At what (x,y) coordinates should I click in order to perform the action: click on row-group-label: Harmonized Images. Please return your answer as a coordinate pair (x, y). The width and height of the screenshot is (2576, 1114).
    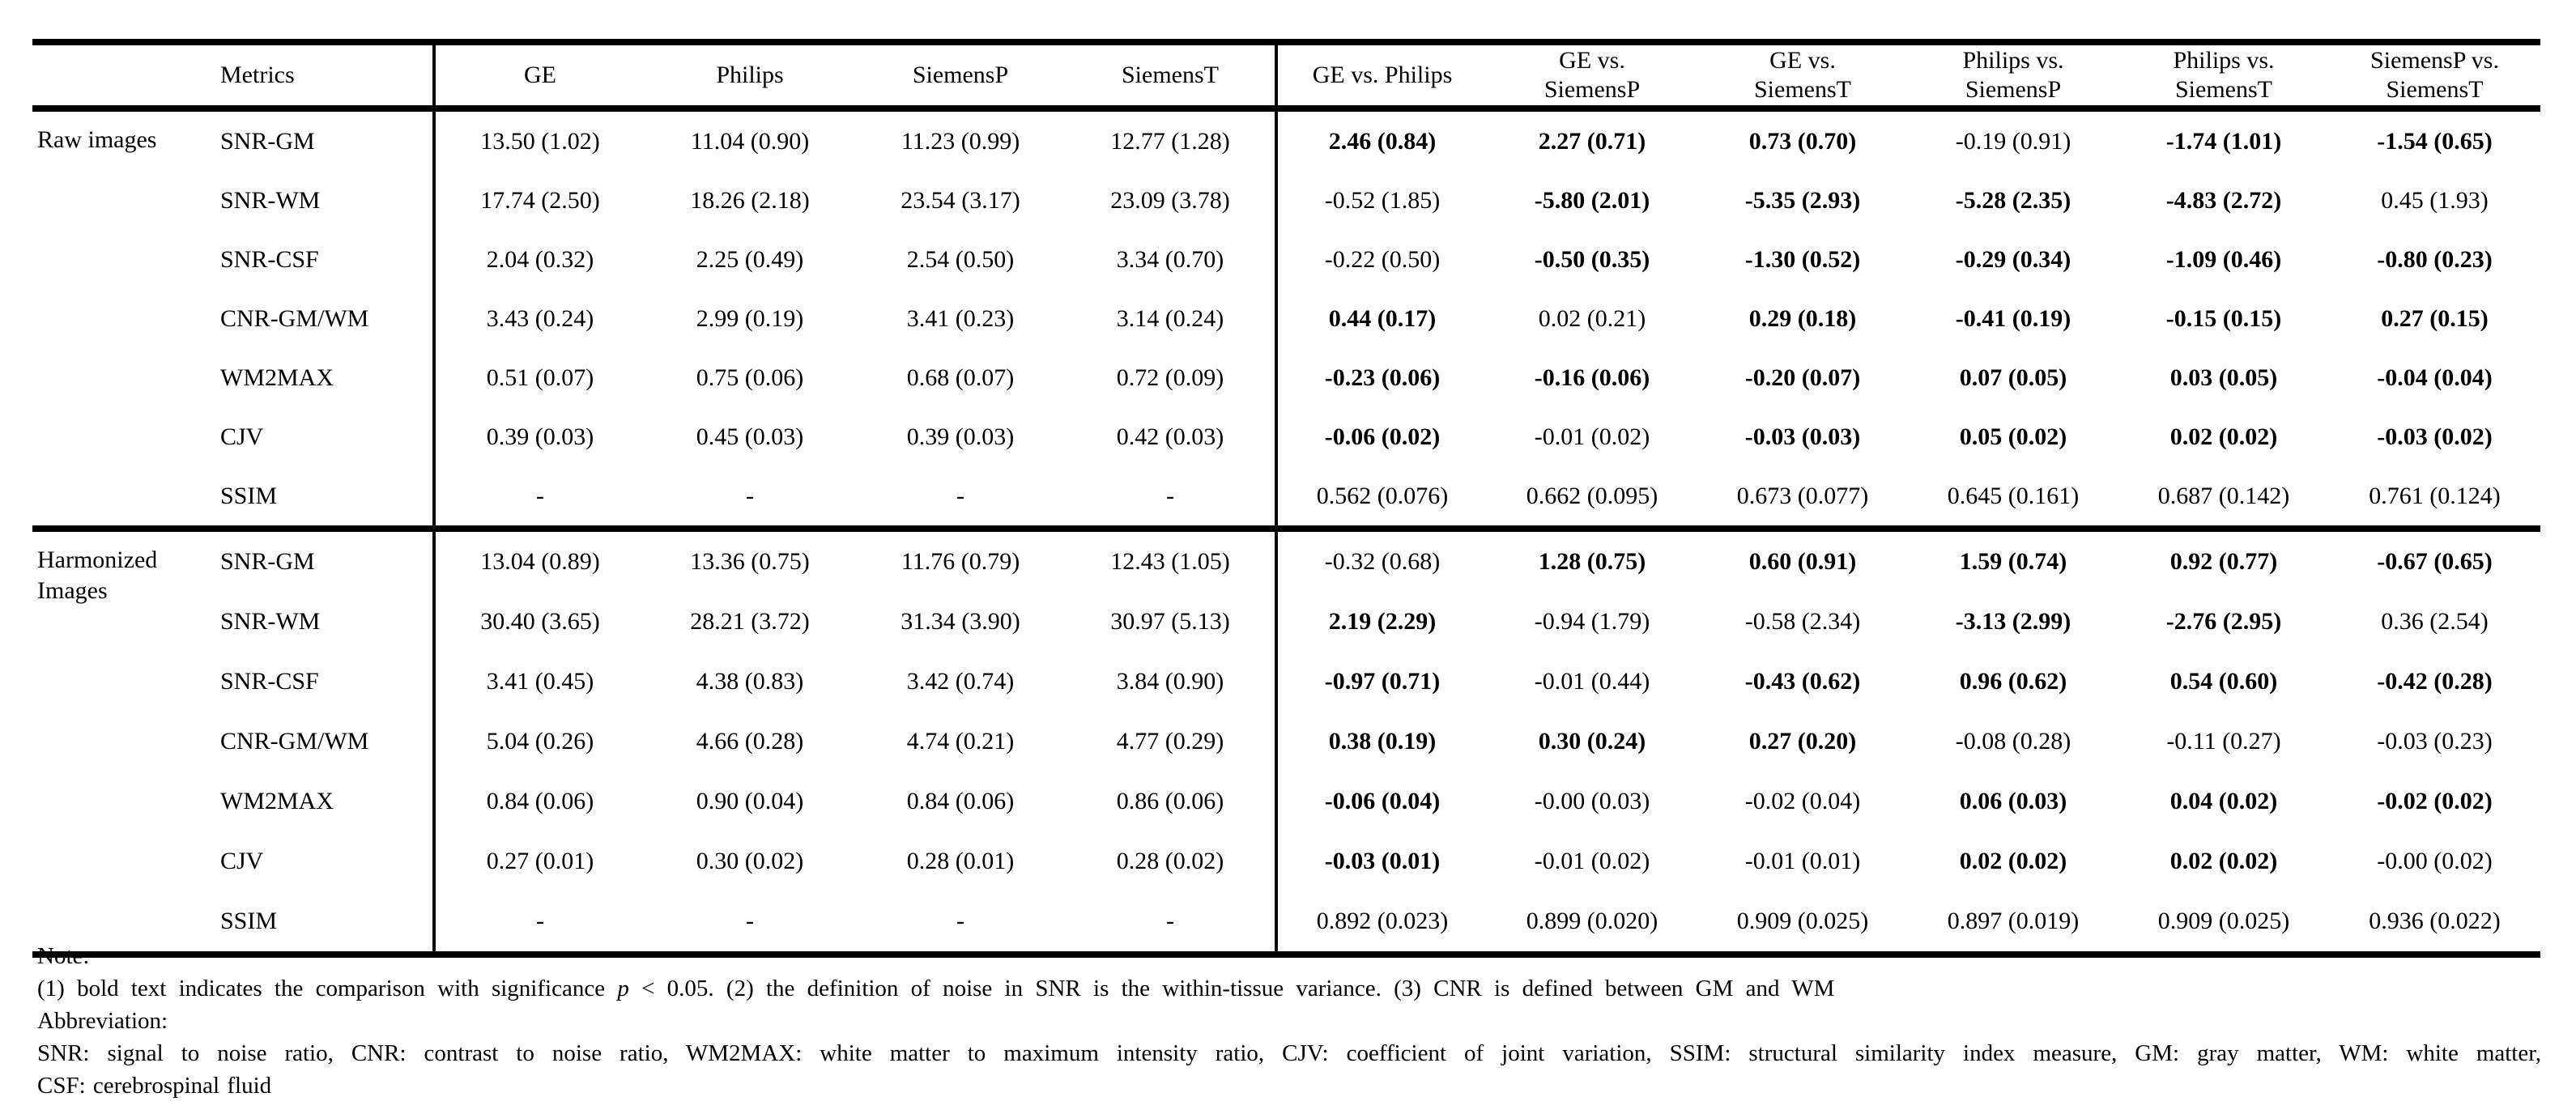
    Looking at the image, I should click on (125, 740).